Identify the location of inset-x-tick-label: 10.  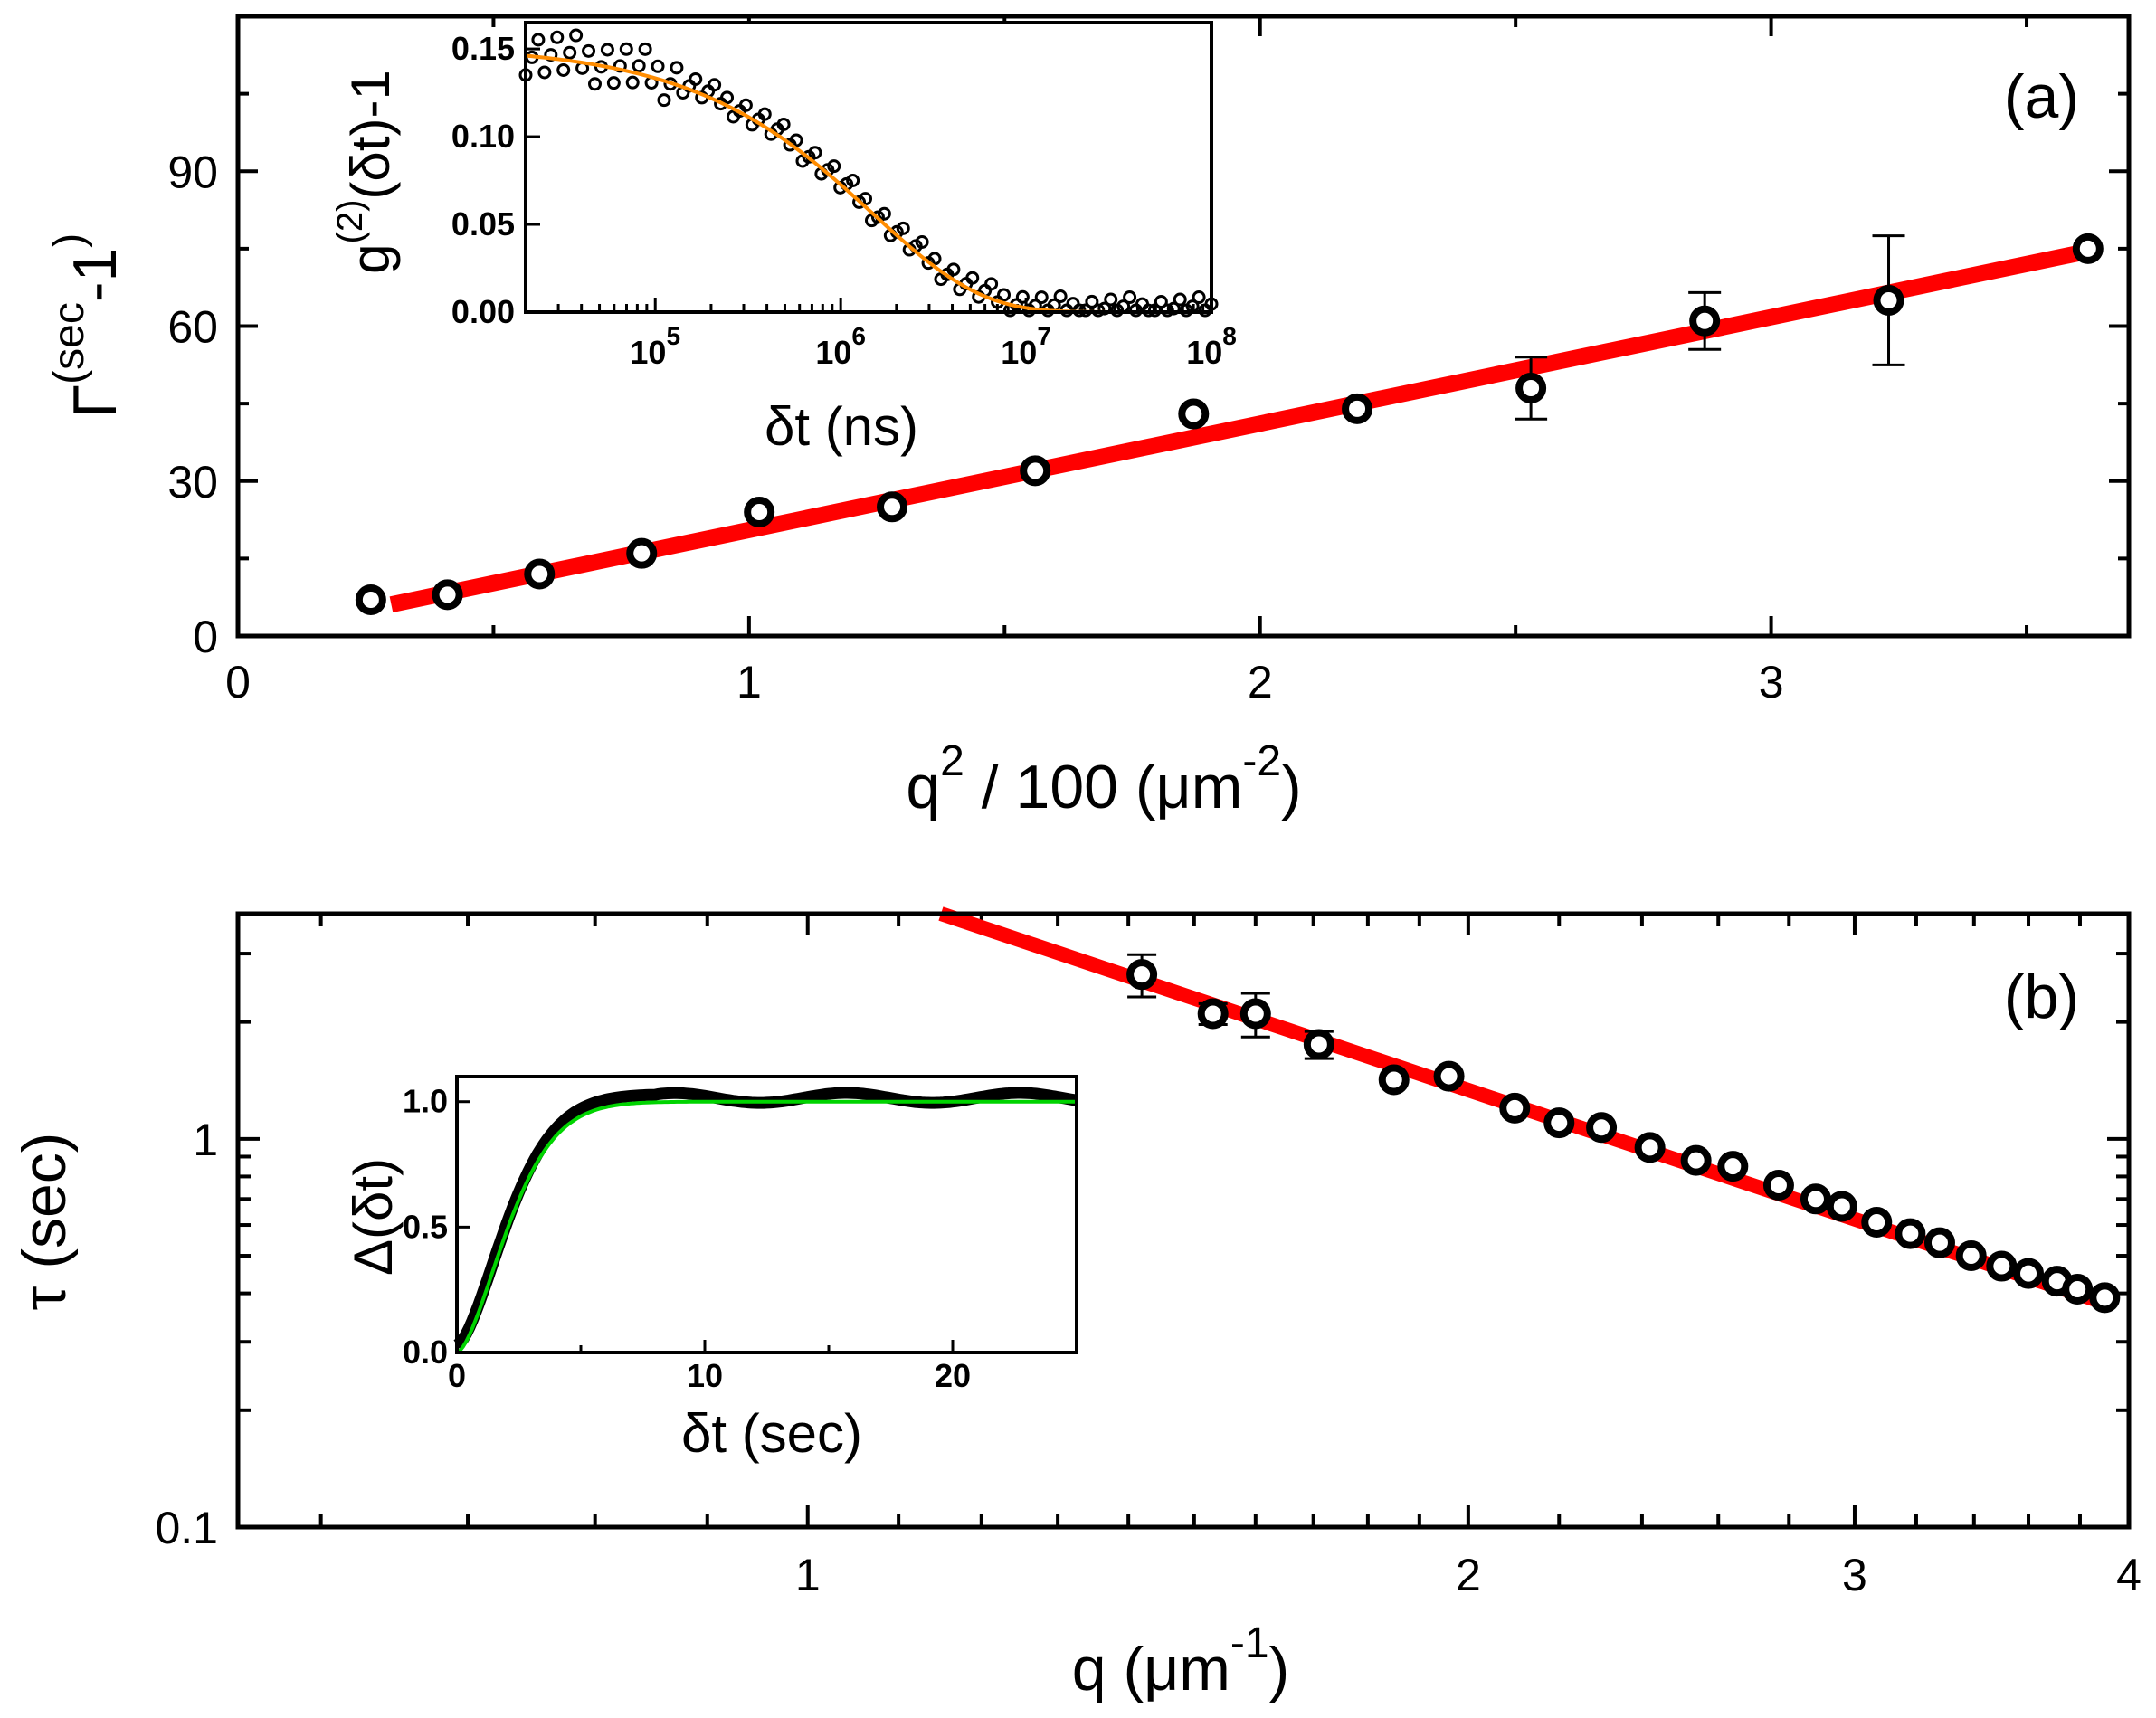
(705, 1375).